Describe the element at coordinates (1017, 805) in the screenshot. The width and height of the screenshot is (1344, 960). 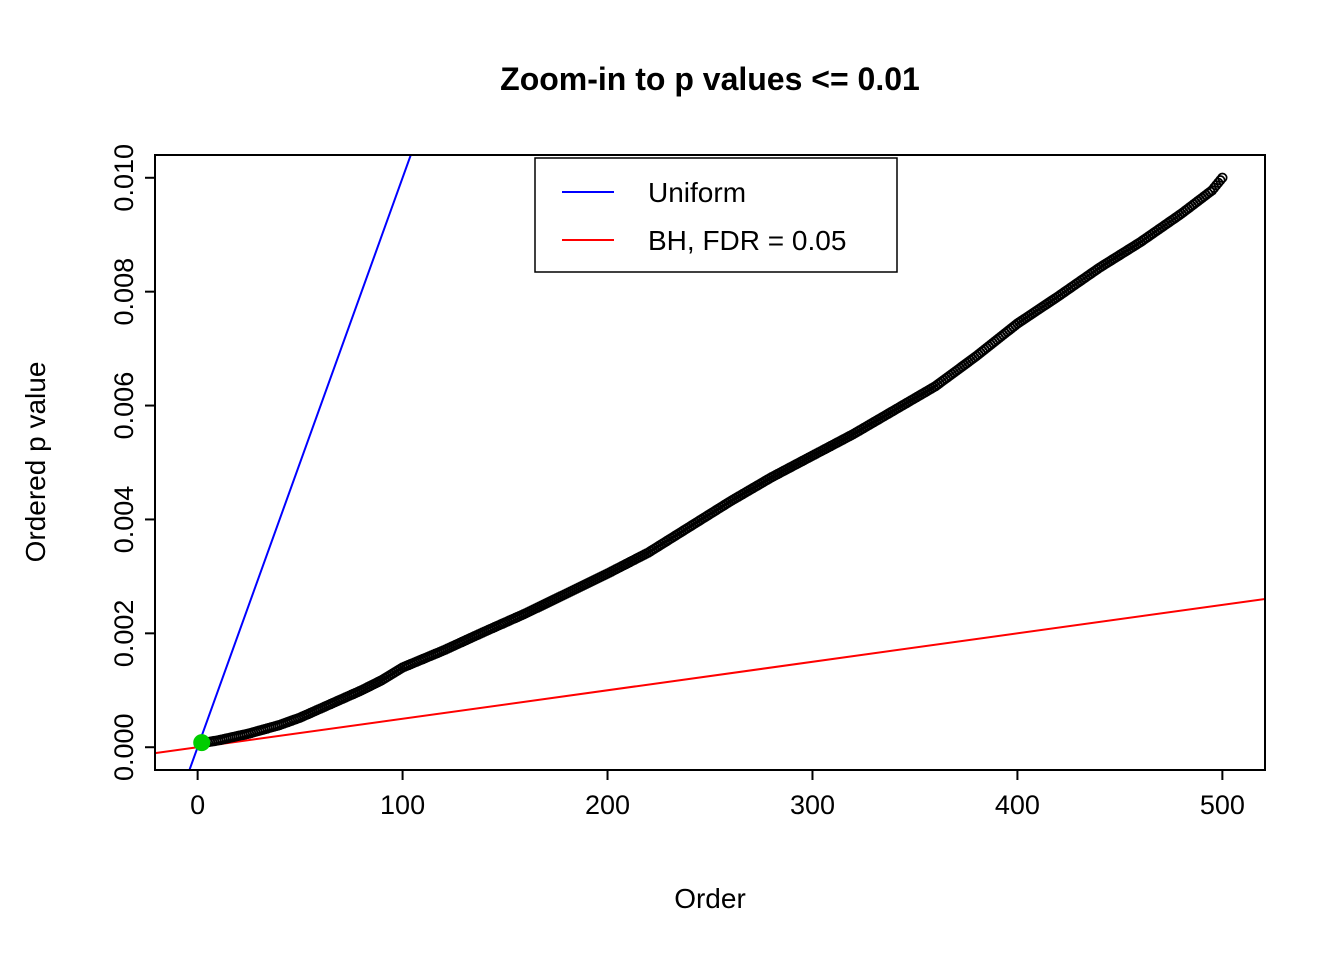
I see `x-tick-label: 400` at that location.